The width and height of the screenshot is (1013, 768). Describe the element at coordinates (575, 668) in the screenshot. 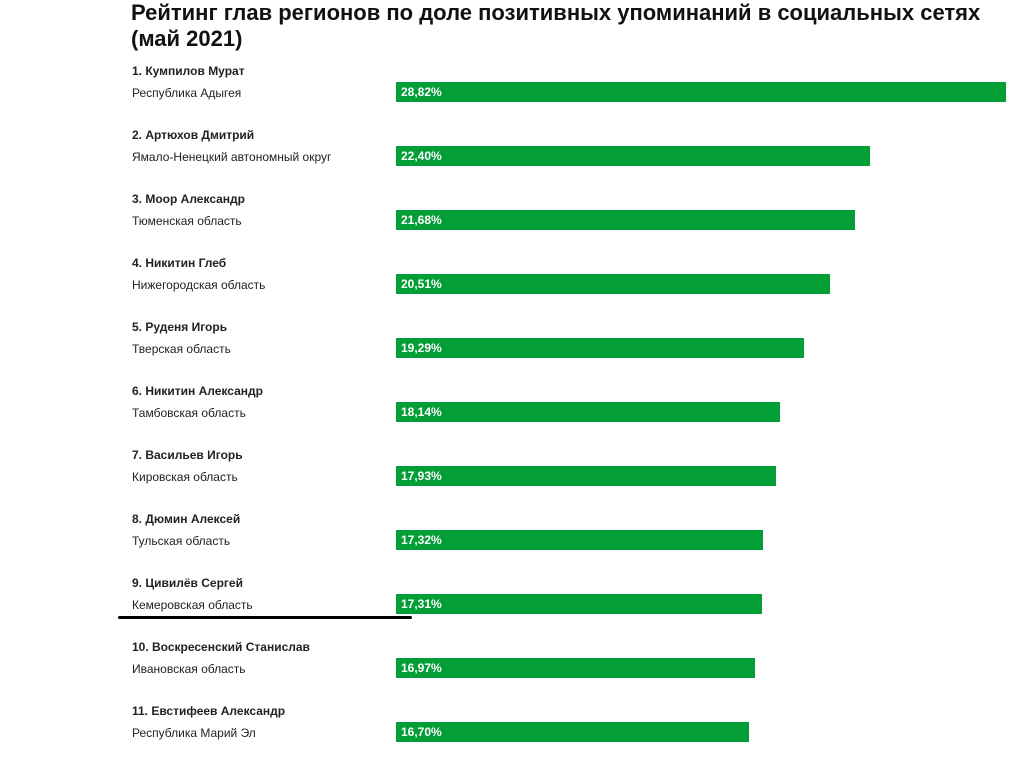

I see `bar: 16,97%` at that location.